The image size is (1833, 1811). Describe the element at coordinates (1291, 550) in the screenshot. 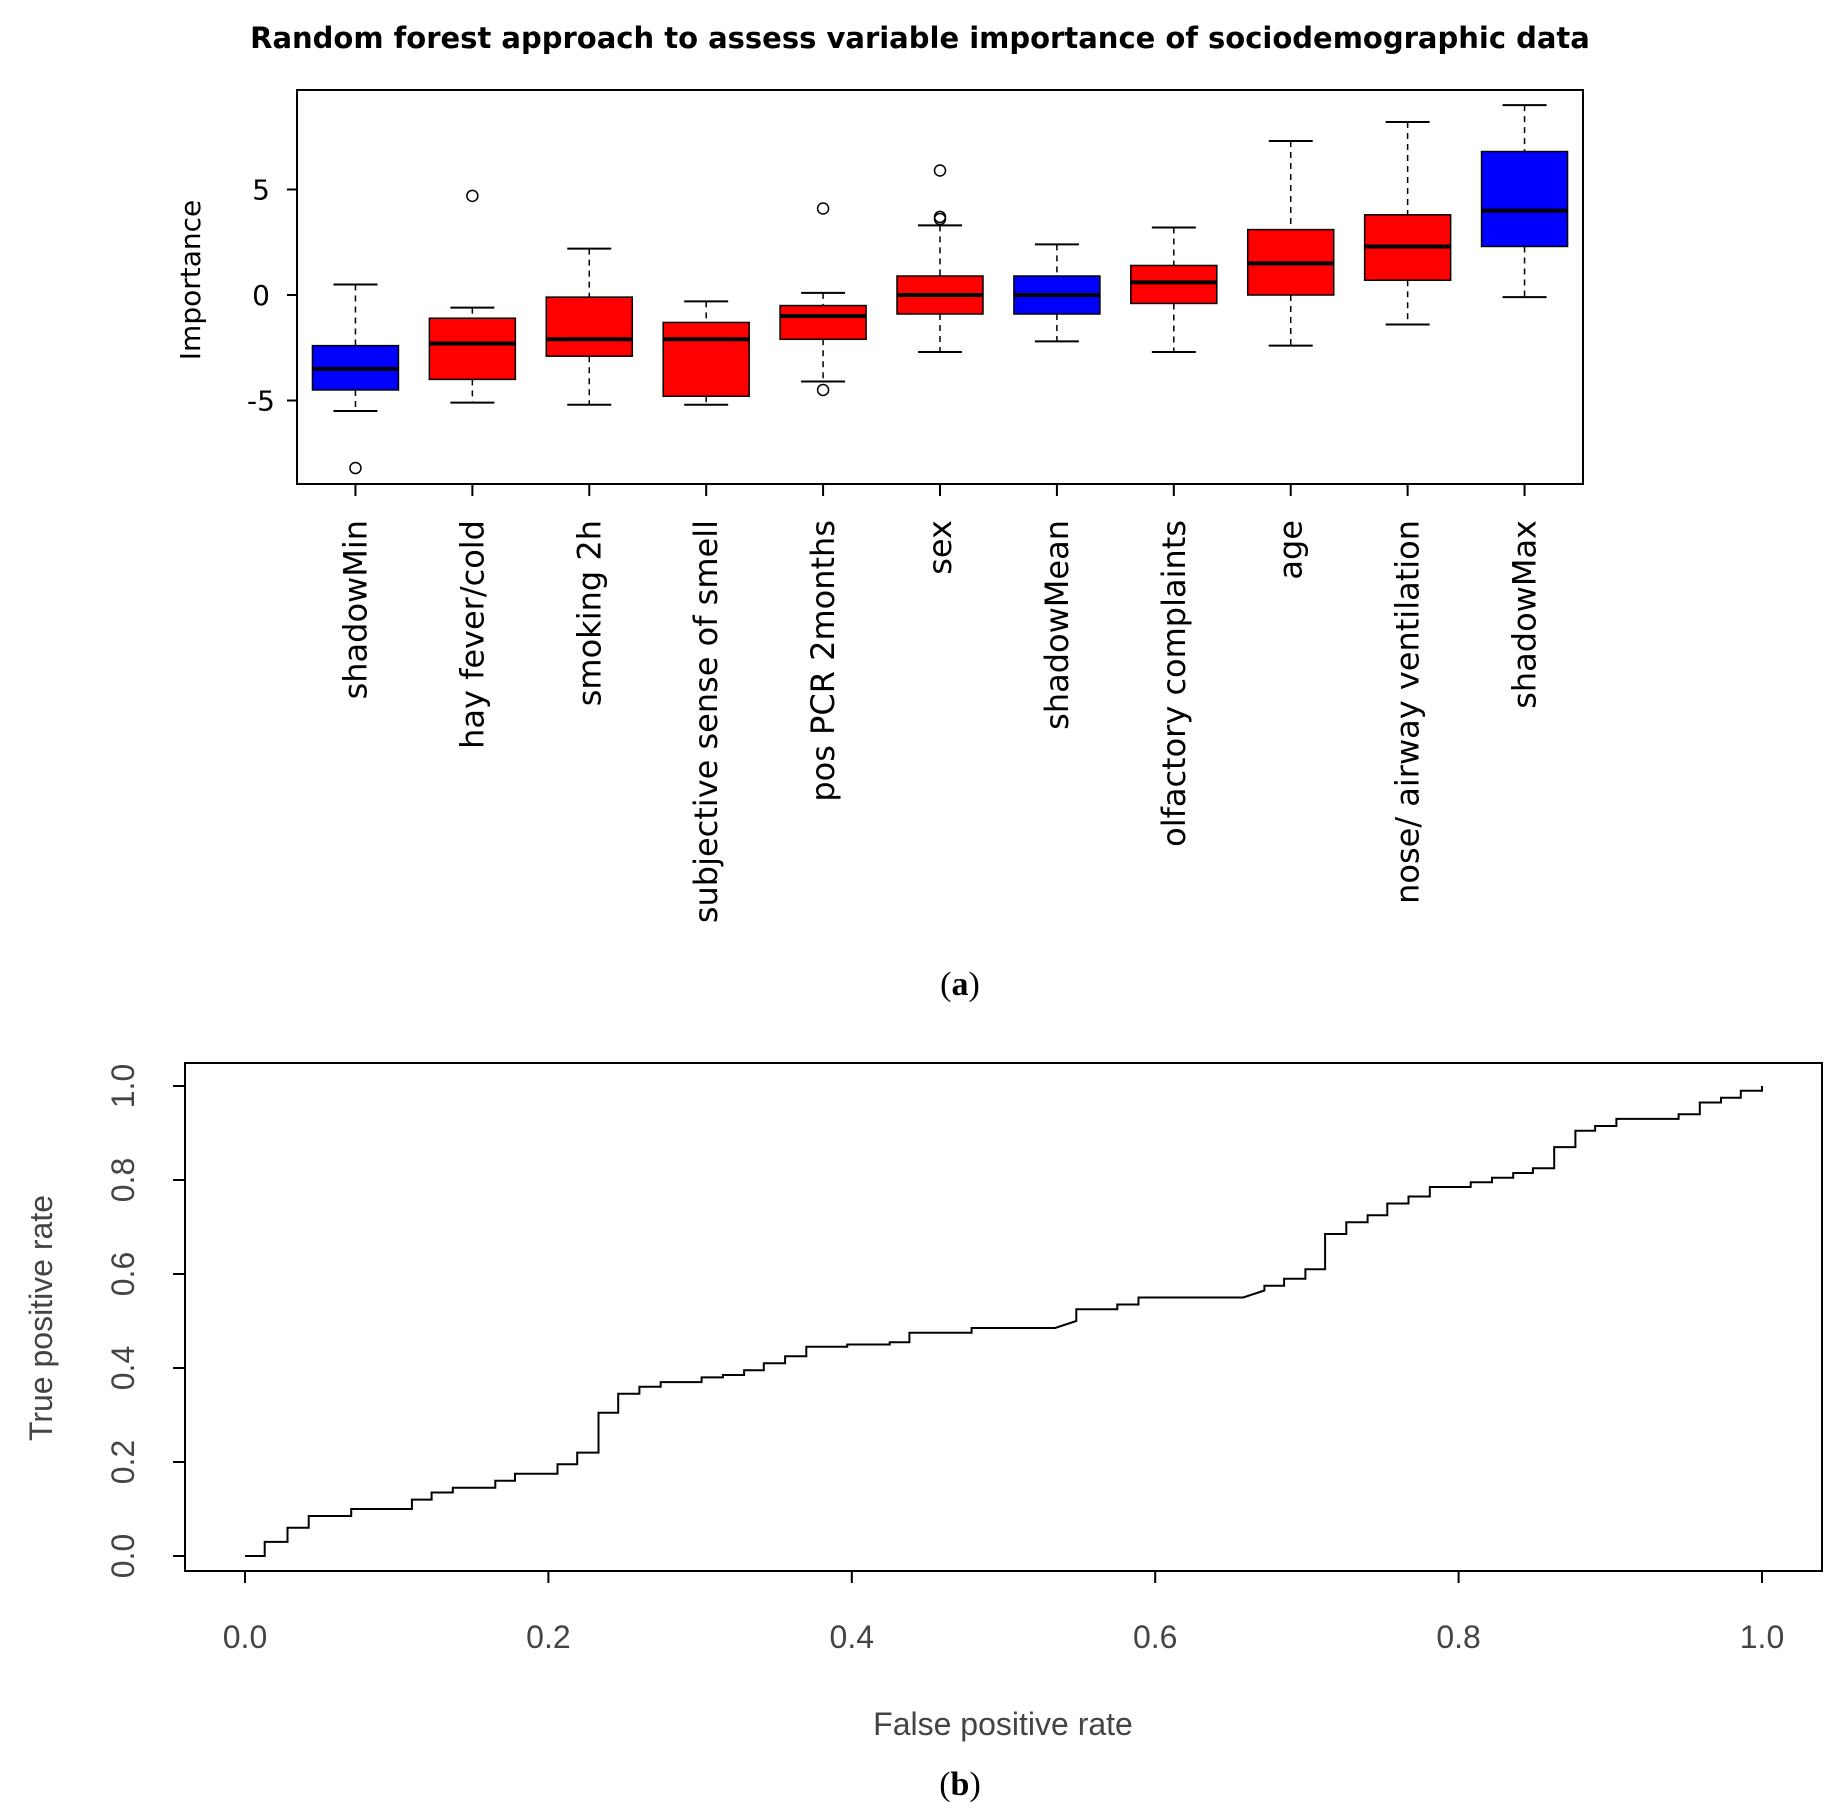

I see `category-label-8: age` at that location.